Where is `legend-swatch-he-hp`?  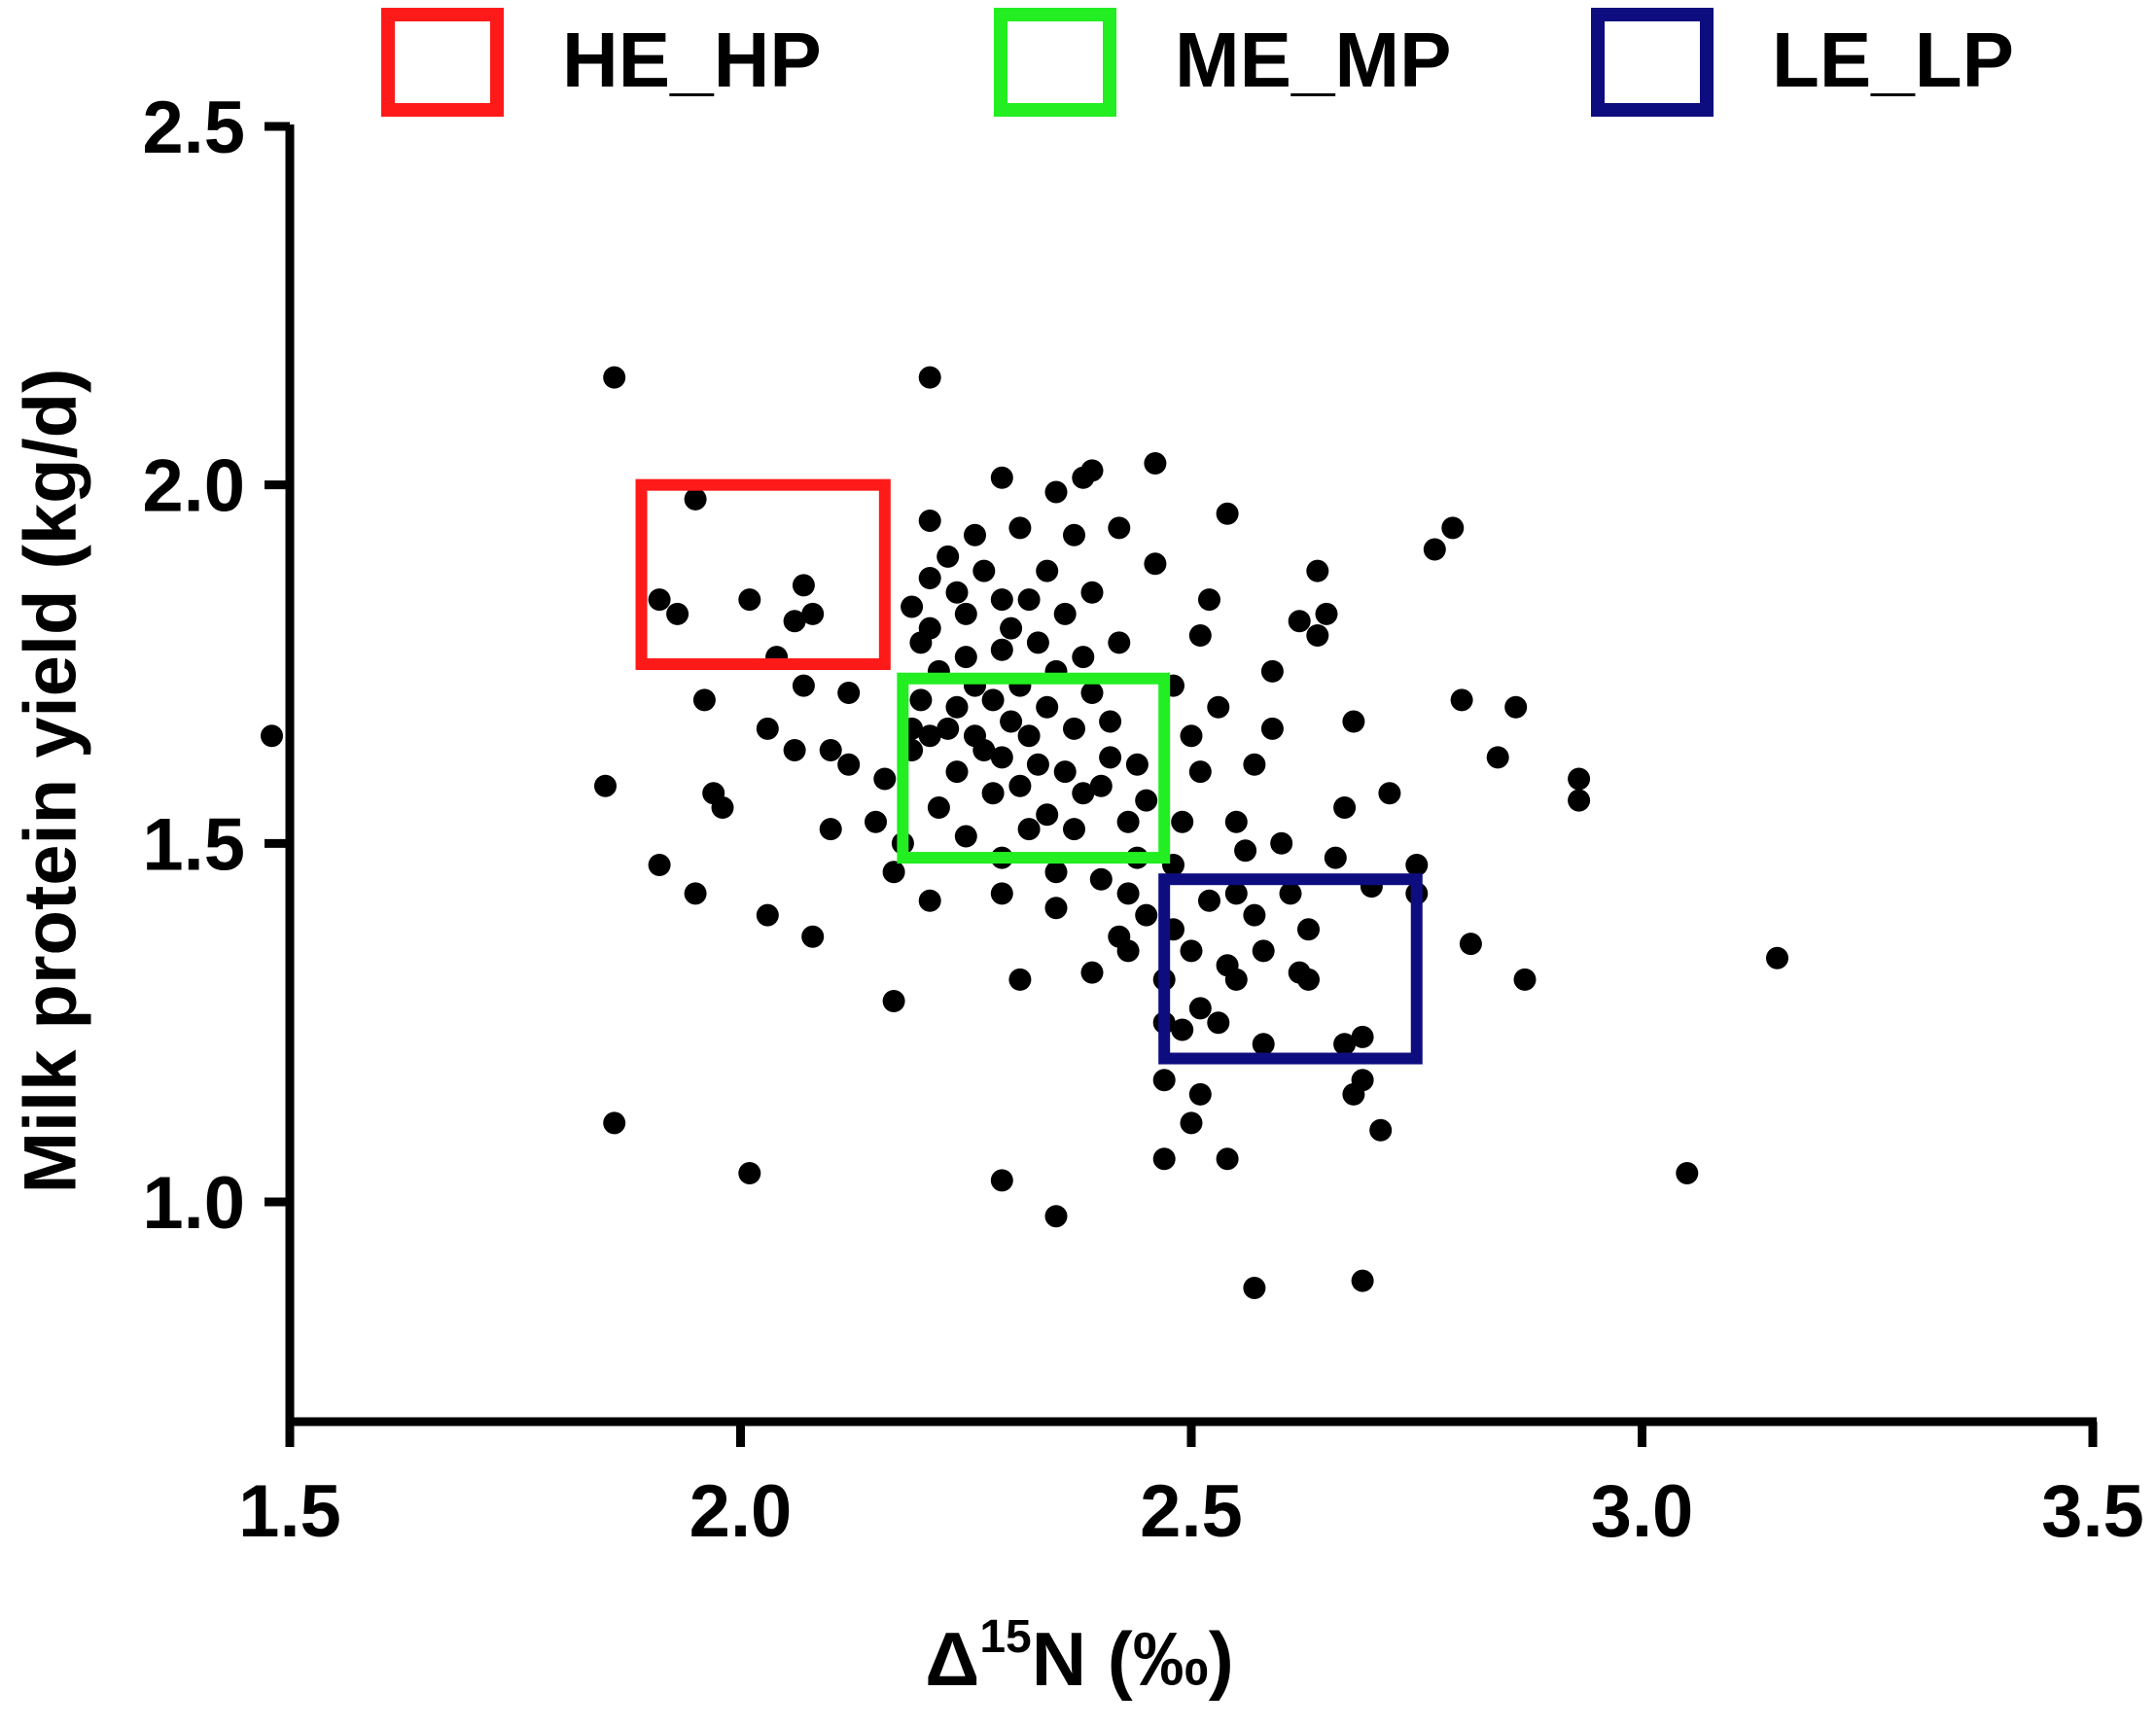
legend-swatch-he-hp is located at coordinates (442, 62).